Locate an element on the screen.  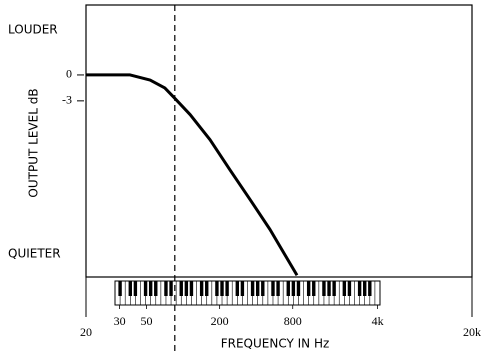
x-tick-label: 20k is located at coordinates (472, 332).